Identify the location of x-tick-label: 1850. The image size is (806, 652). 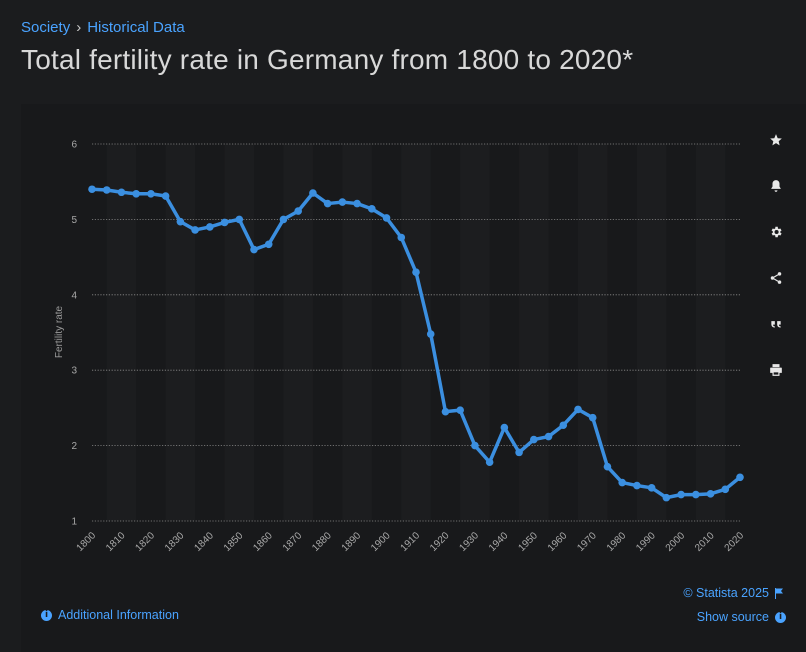
(234, 542).